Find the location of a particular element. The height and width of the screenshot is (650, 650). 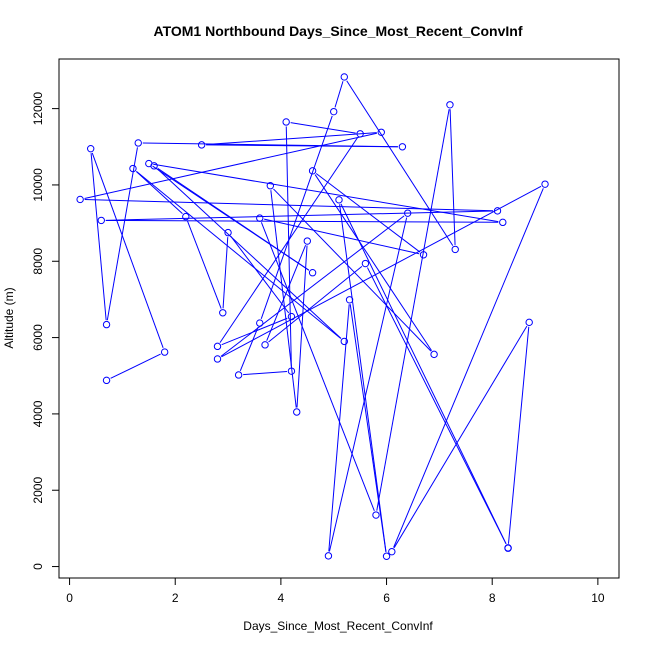

x-tick-label: 6 is located at coordinates (386, 598).